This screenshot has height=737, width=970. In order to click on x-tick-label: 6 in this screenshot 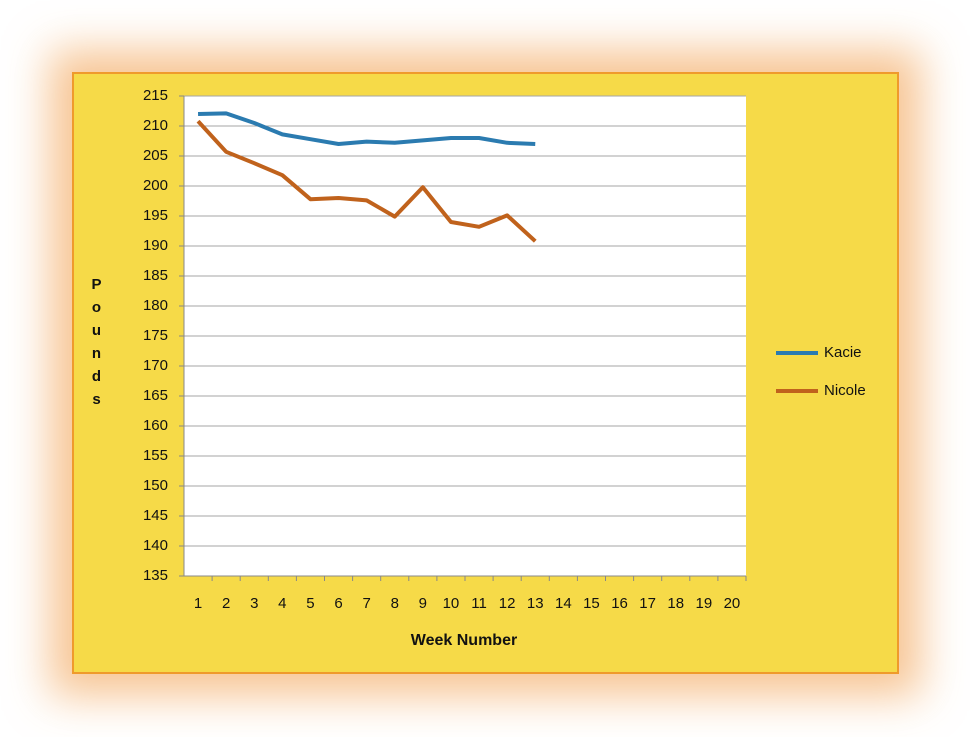, I will do `click(338, 603)`.